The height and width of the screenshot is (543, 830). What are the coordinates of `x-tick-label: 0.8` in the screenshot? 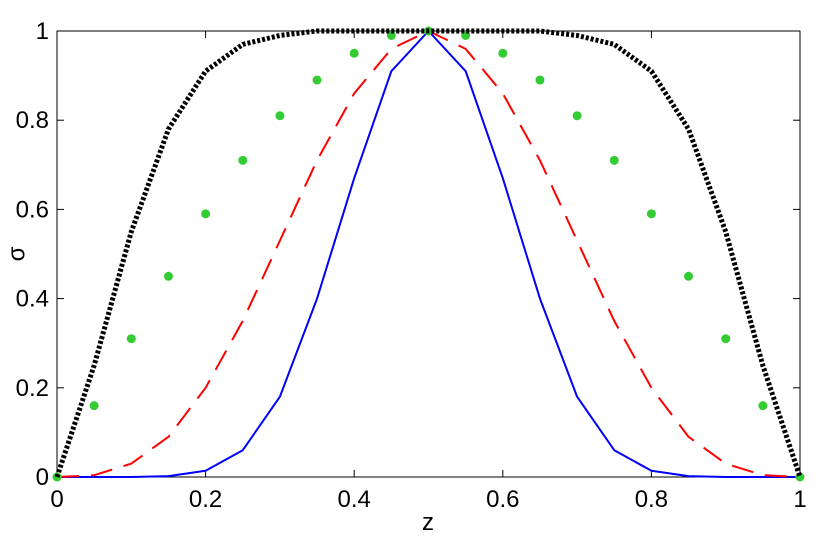 It's located at (651, 499).